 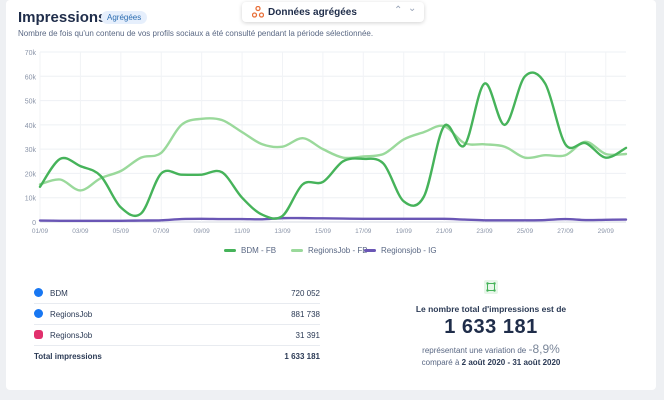 I want to click on y-tick-label: 70k, so click(x=31, y=53).